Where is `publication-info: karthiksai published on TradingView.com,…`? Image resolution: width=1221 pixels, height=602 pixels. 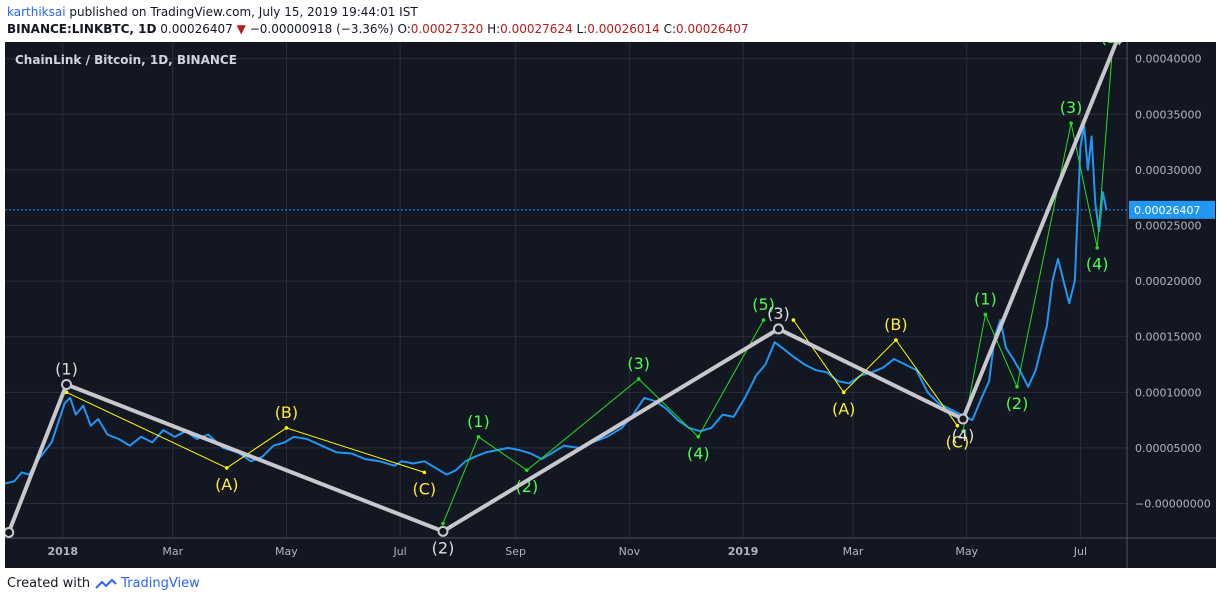
publication-info: karthiksai published on TradingView.com,… is located at coordinates (212, 12).